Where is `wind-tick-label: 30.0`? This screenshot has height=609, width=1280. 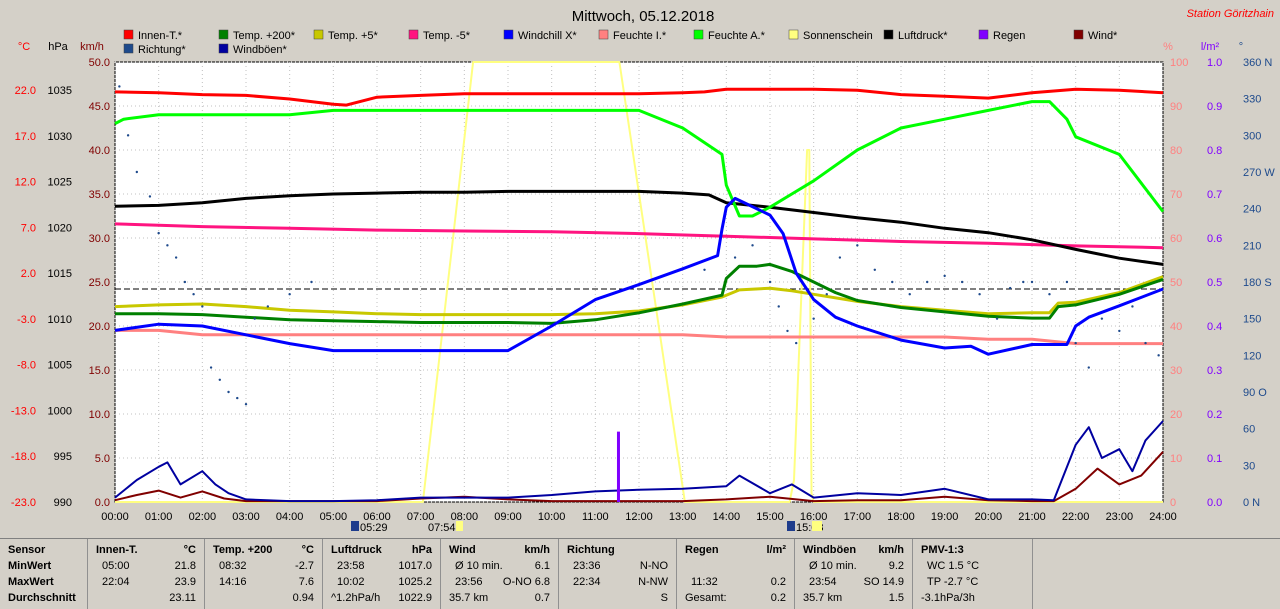 wind-tick-label: 30.0 is located at coordinates (99, 239).